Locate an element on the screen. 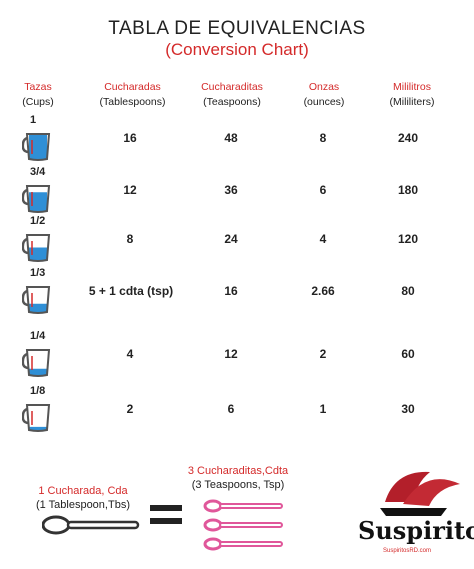 This screenshot has height=569, width=474. header-tablespoons: Cucharadas (Tablespoons) is located at coordinates (132, 95).